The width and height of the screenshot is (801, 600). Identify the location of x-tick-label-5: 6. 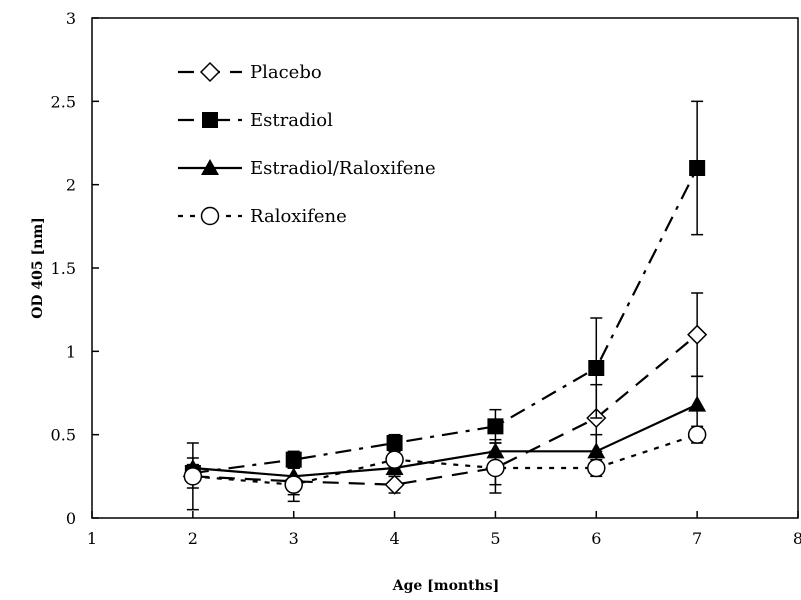
(596, 538).